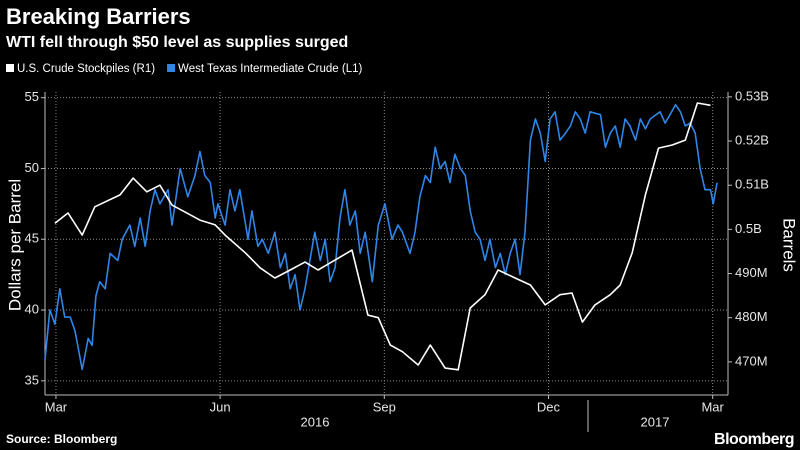 The width and height of the screenshot is (800, 450). I want to click on x-tick-label: Sep, so click(384, 406).